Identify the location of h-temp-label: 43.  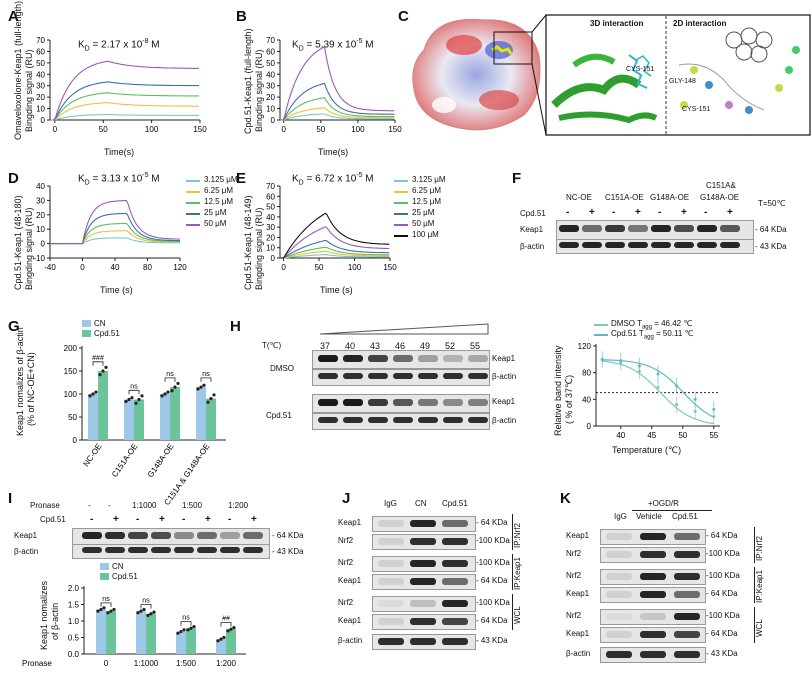
(375, 346).